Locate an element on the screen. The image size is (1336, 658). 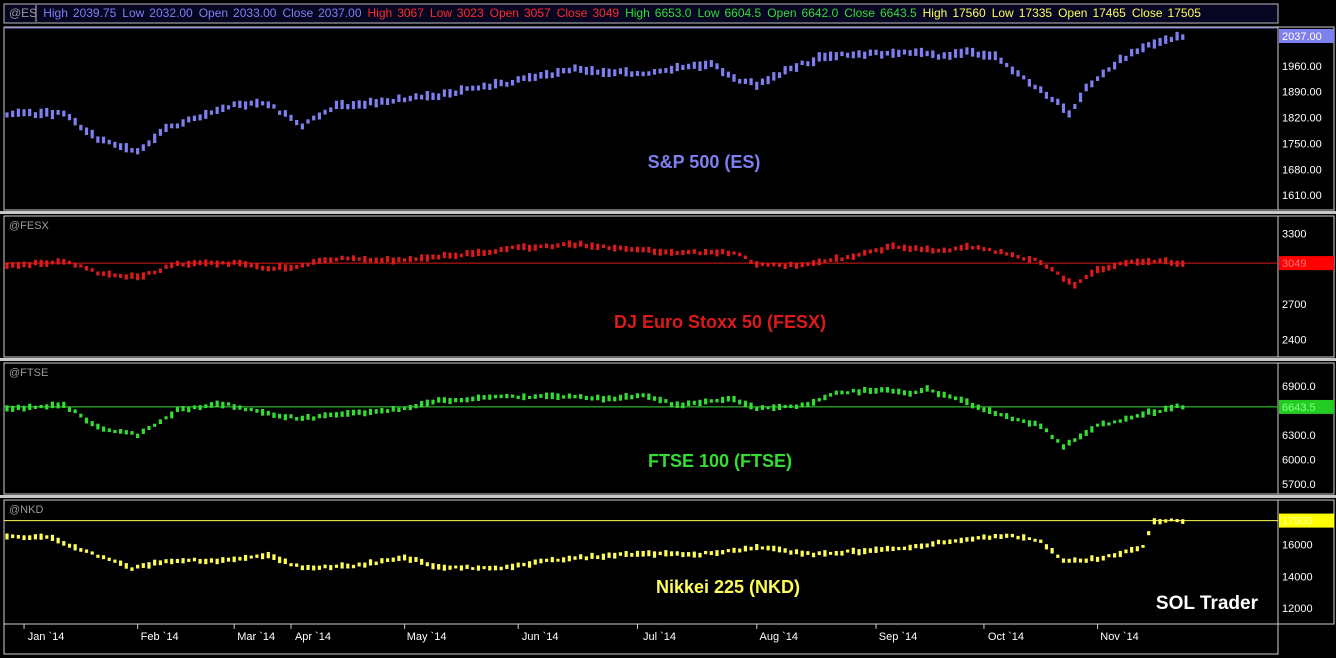
header-field-value: 6653.0 is located at coordinates (673, 13).